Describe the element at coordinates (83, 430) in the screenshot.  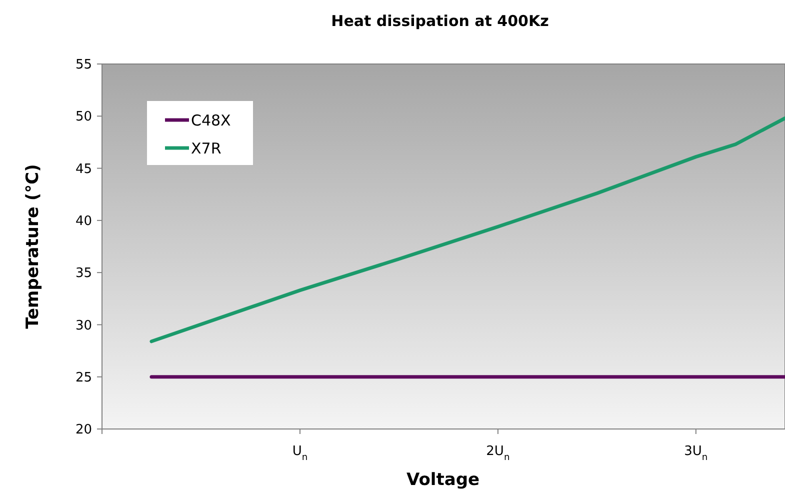
I see `y-tick-label: 20` at that location.